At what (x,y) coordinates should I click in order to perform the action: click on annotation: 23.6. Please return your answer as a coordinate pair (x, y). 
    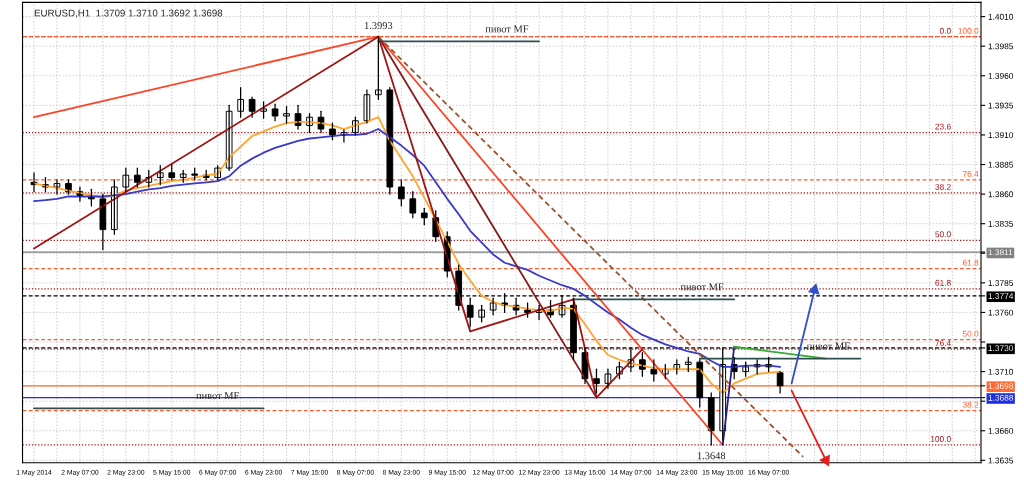
    Looking at the image, I should click on (943, 126).